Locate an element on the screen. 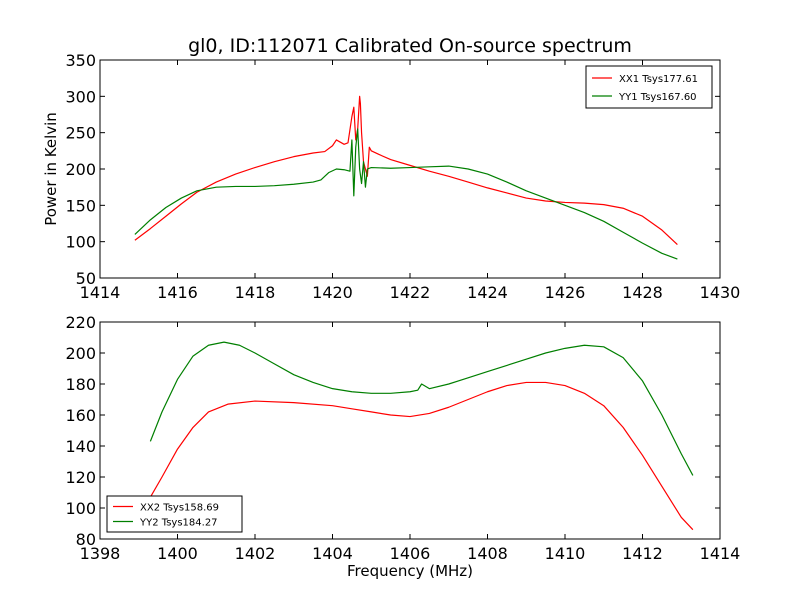  legend-label: XX2 Tsys158.69 is located at coordinates (179, 508).